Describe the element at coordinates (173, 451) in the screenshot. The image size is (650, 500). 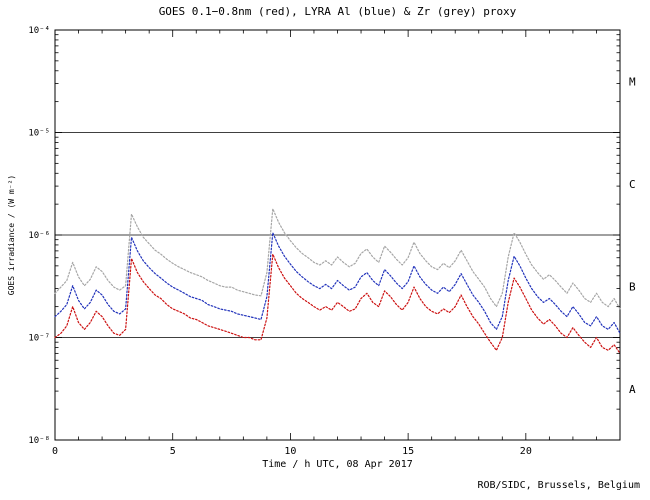
I see `x-tick-label: 5` at that location.